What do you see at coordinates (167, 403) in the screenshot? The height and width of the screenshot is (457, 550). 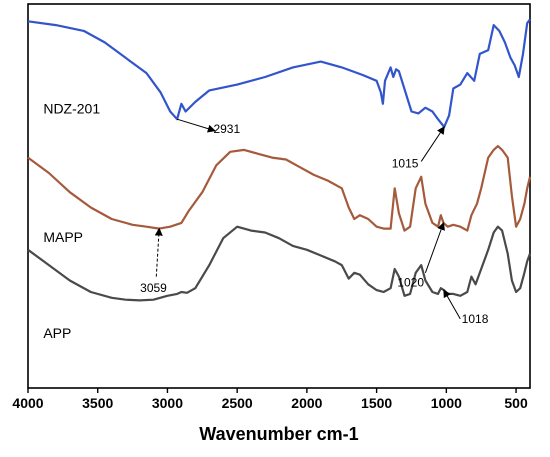 I see `x-tick-label: 3000` at bounding box center [167, 403].